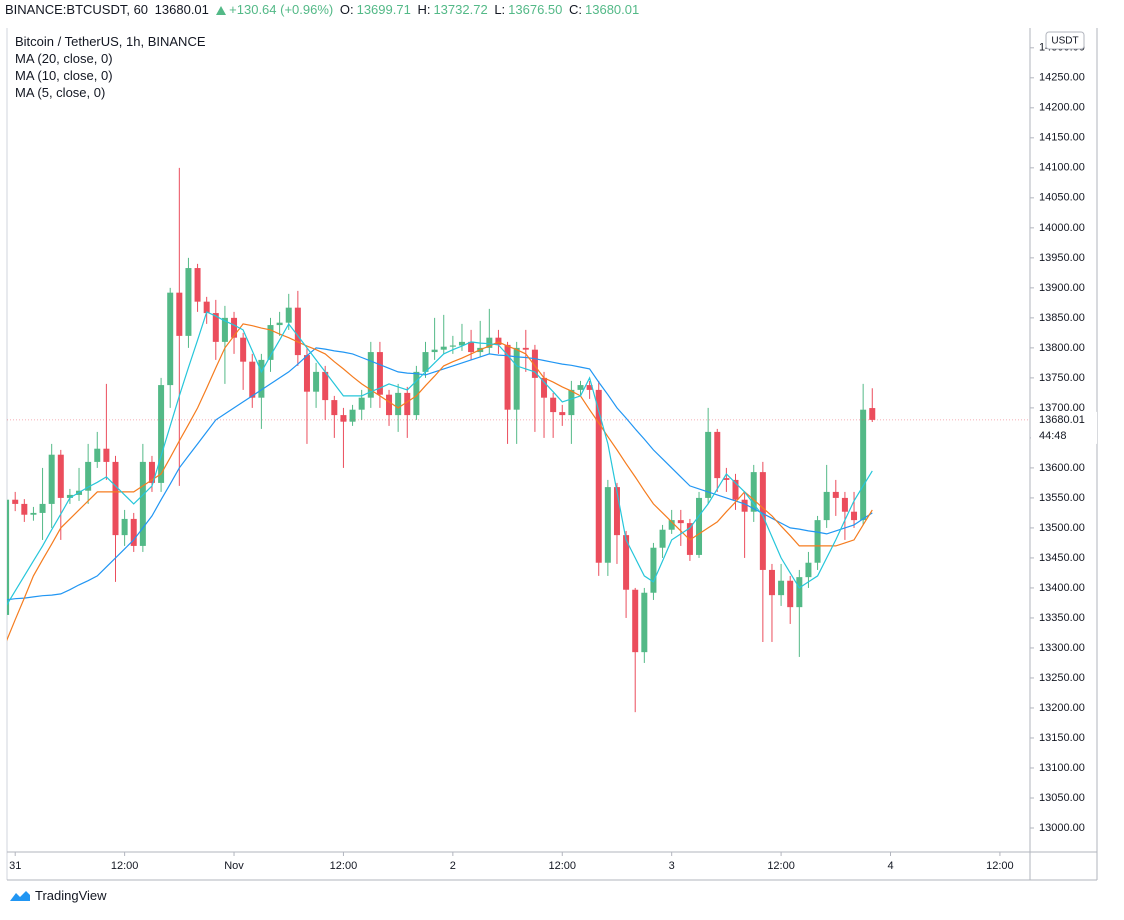  Describe the element at coordinates (1062, 420) in the screenshot. I see `last-price-label: 13680.01` at that location.